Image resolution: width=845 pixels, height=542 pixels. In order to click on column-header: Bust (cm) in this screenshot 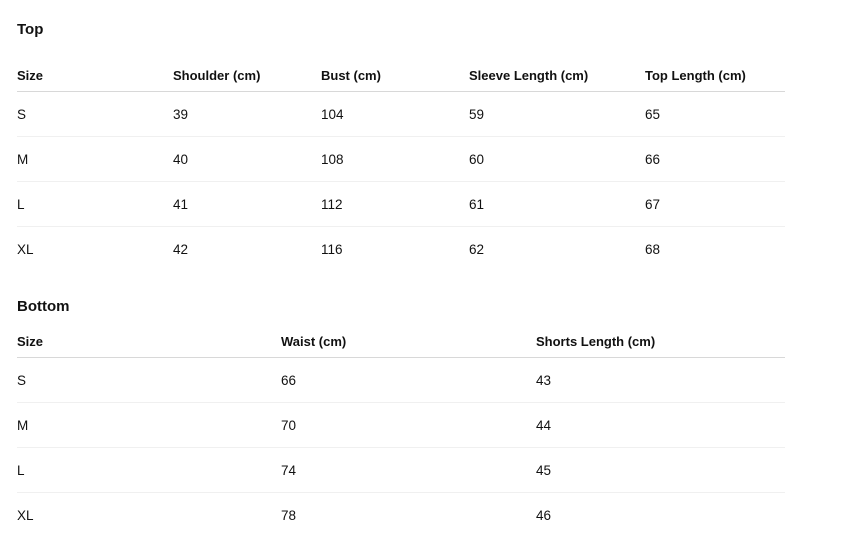, I will do `click(395, 75)`.